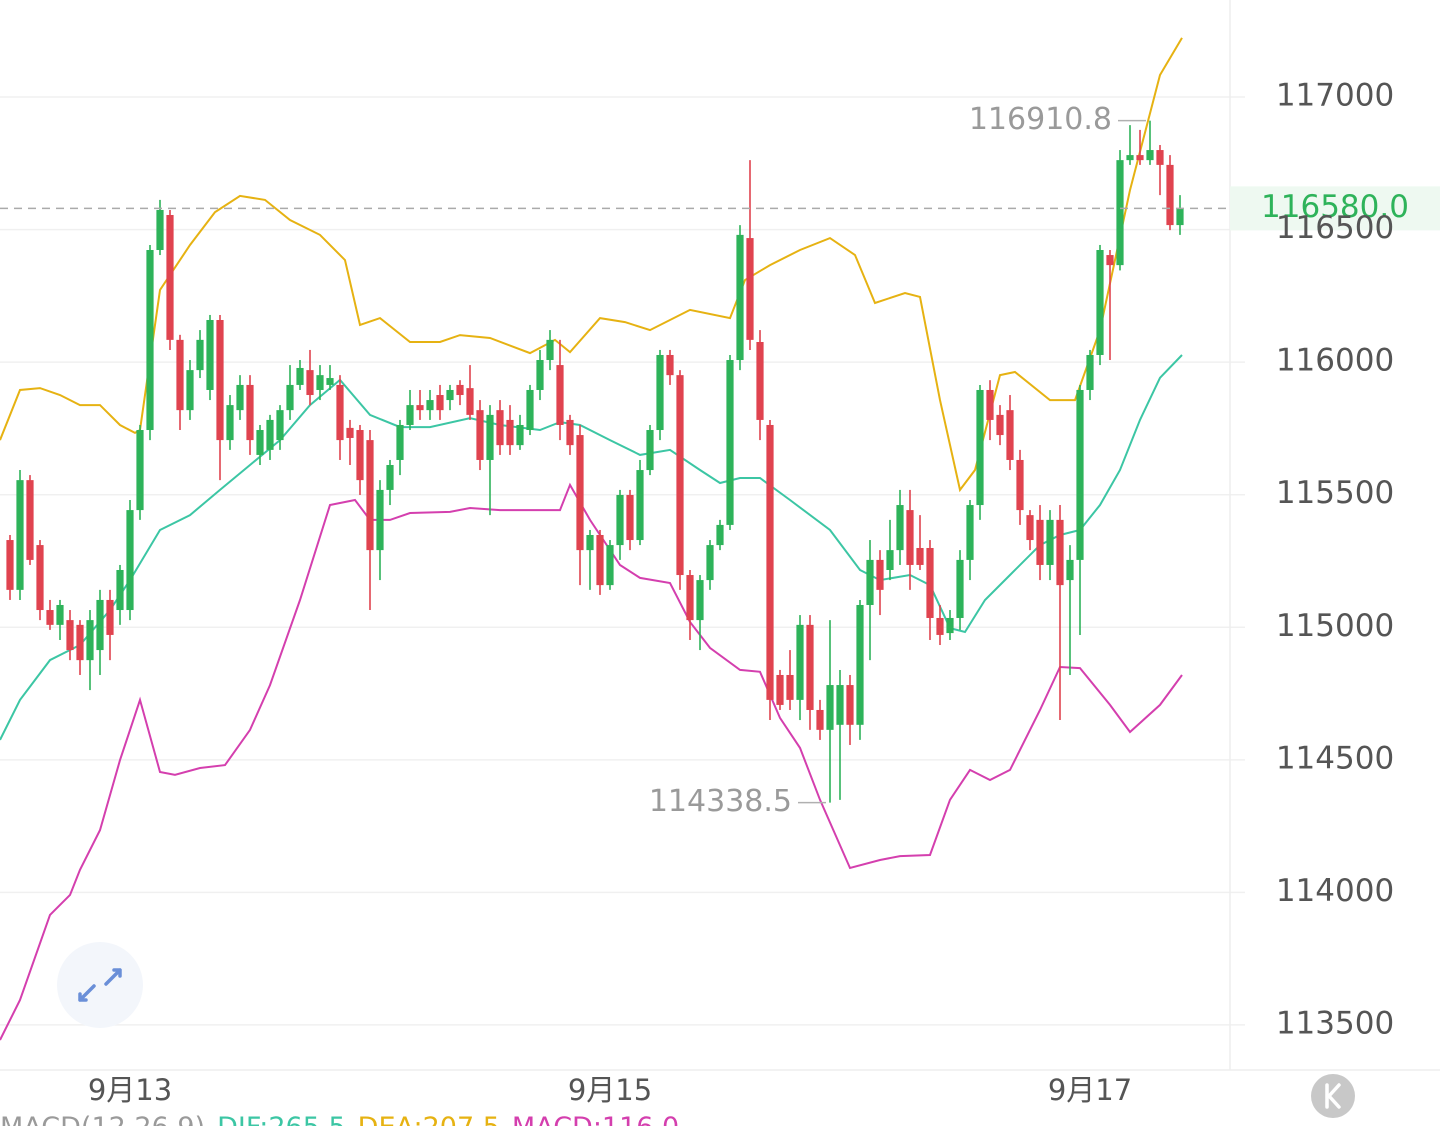 The height and width of the screenshot is (1126, 1440). What do you see at coordinates (281, 1119) in the screenshot?
I see `indicator-item: DIF:265.5` at bounding box center [281, 1119].